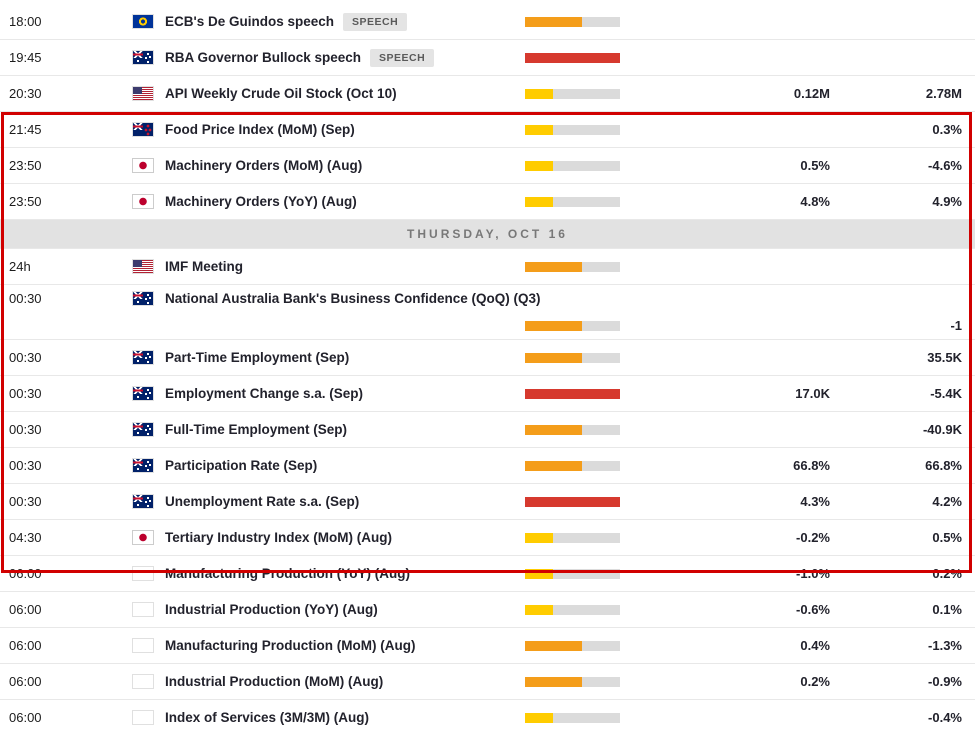  I want to click on event-name: ECB's De Guindos speech, so click(250, 21).